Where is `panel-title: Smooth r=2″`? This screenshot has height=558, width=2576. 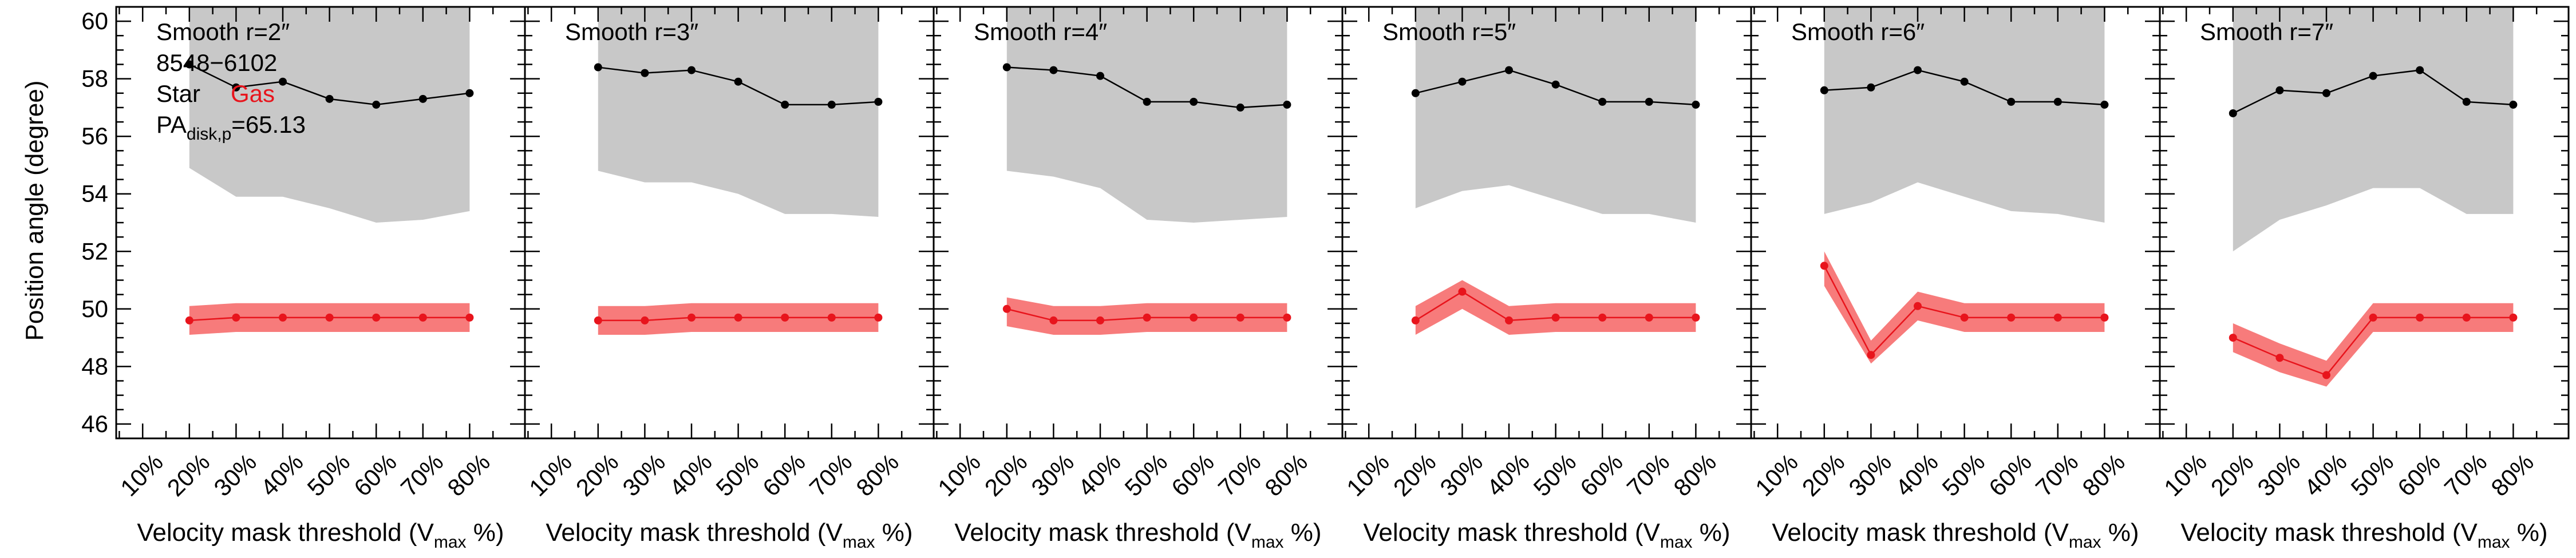 panel-title: Smooth r=2″ is located at coordinates (223, 31).